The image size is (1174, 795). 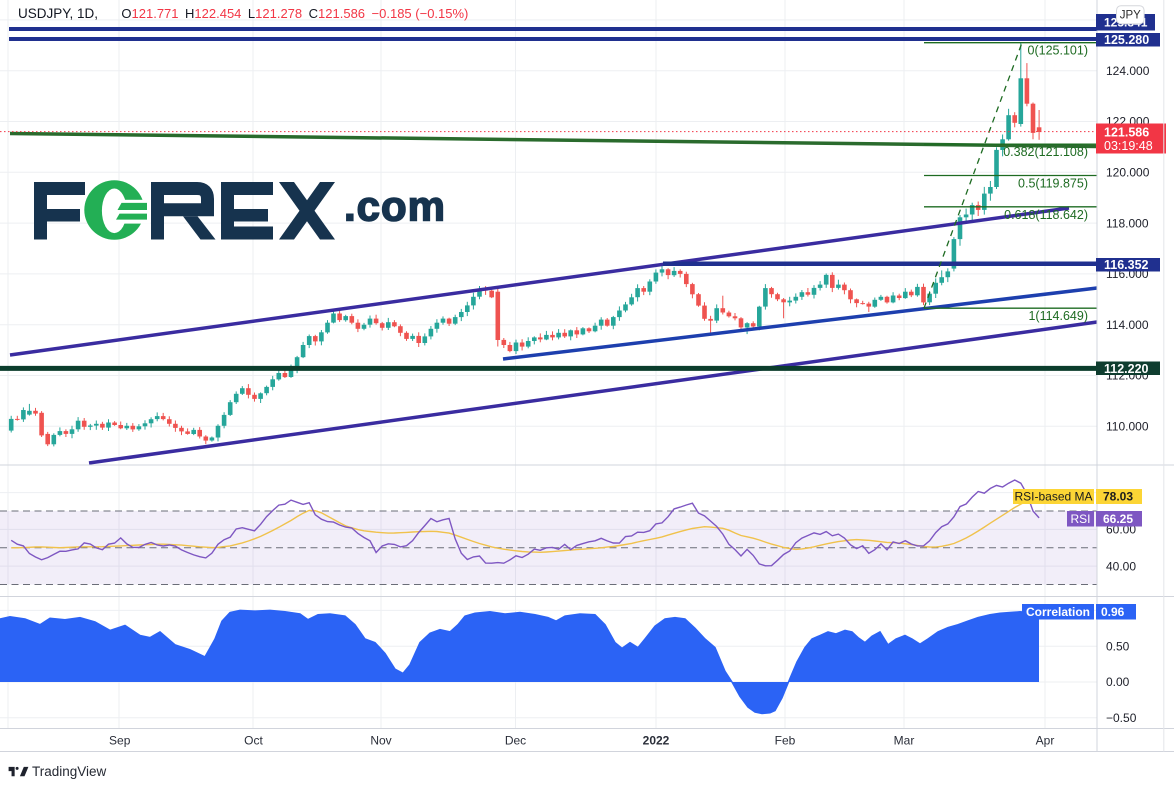 I want to click on svg-text: Dec, so click(x=515, y=741).